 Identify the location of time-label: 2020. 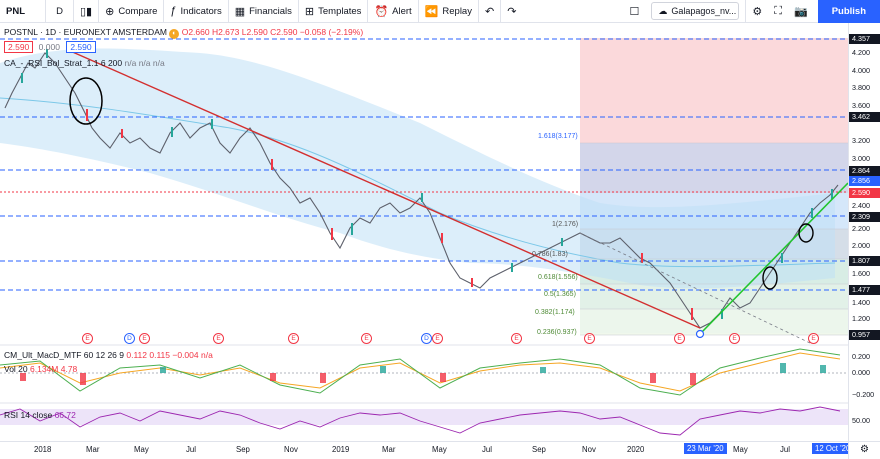
(636, 449).